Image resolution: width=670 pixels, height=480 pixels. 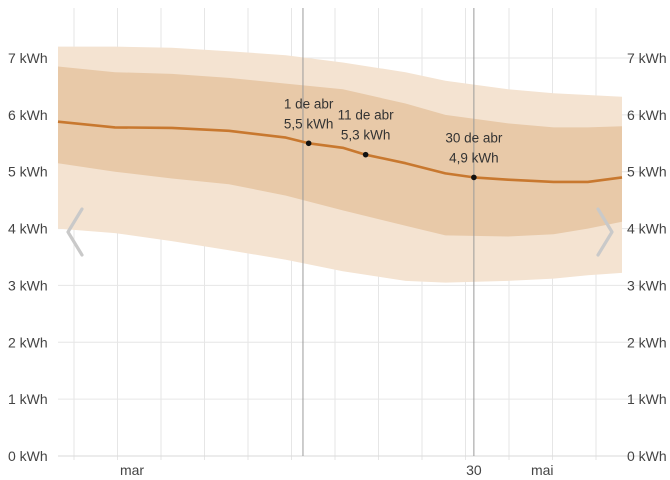 What do you see at coordinates (337, 470) in the screenshot?
I see `x-axis: mar 30 mai` at bounding box center [337, 470].